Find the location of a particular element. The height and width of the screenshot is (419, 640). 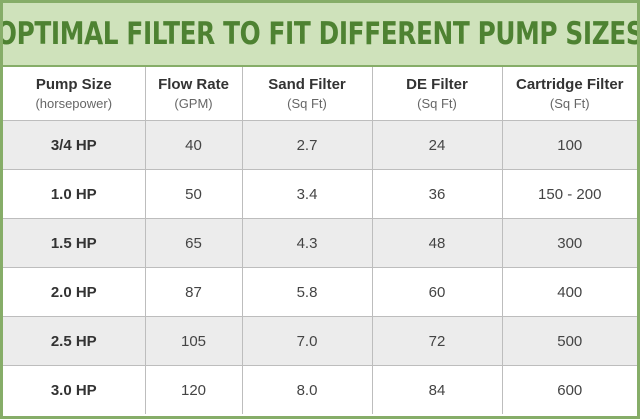

table-cell: 2.7 is located at coordinates (307, 145).